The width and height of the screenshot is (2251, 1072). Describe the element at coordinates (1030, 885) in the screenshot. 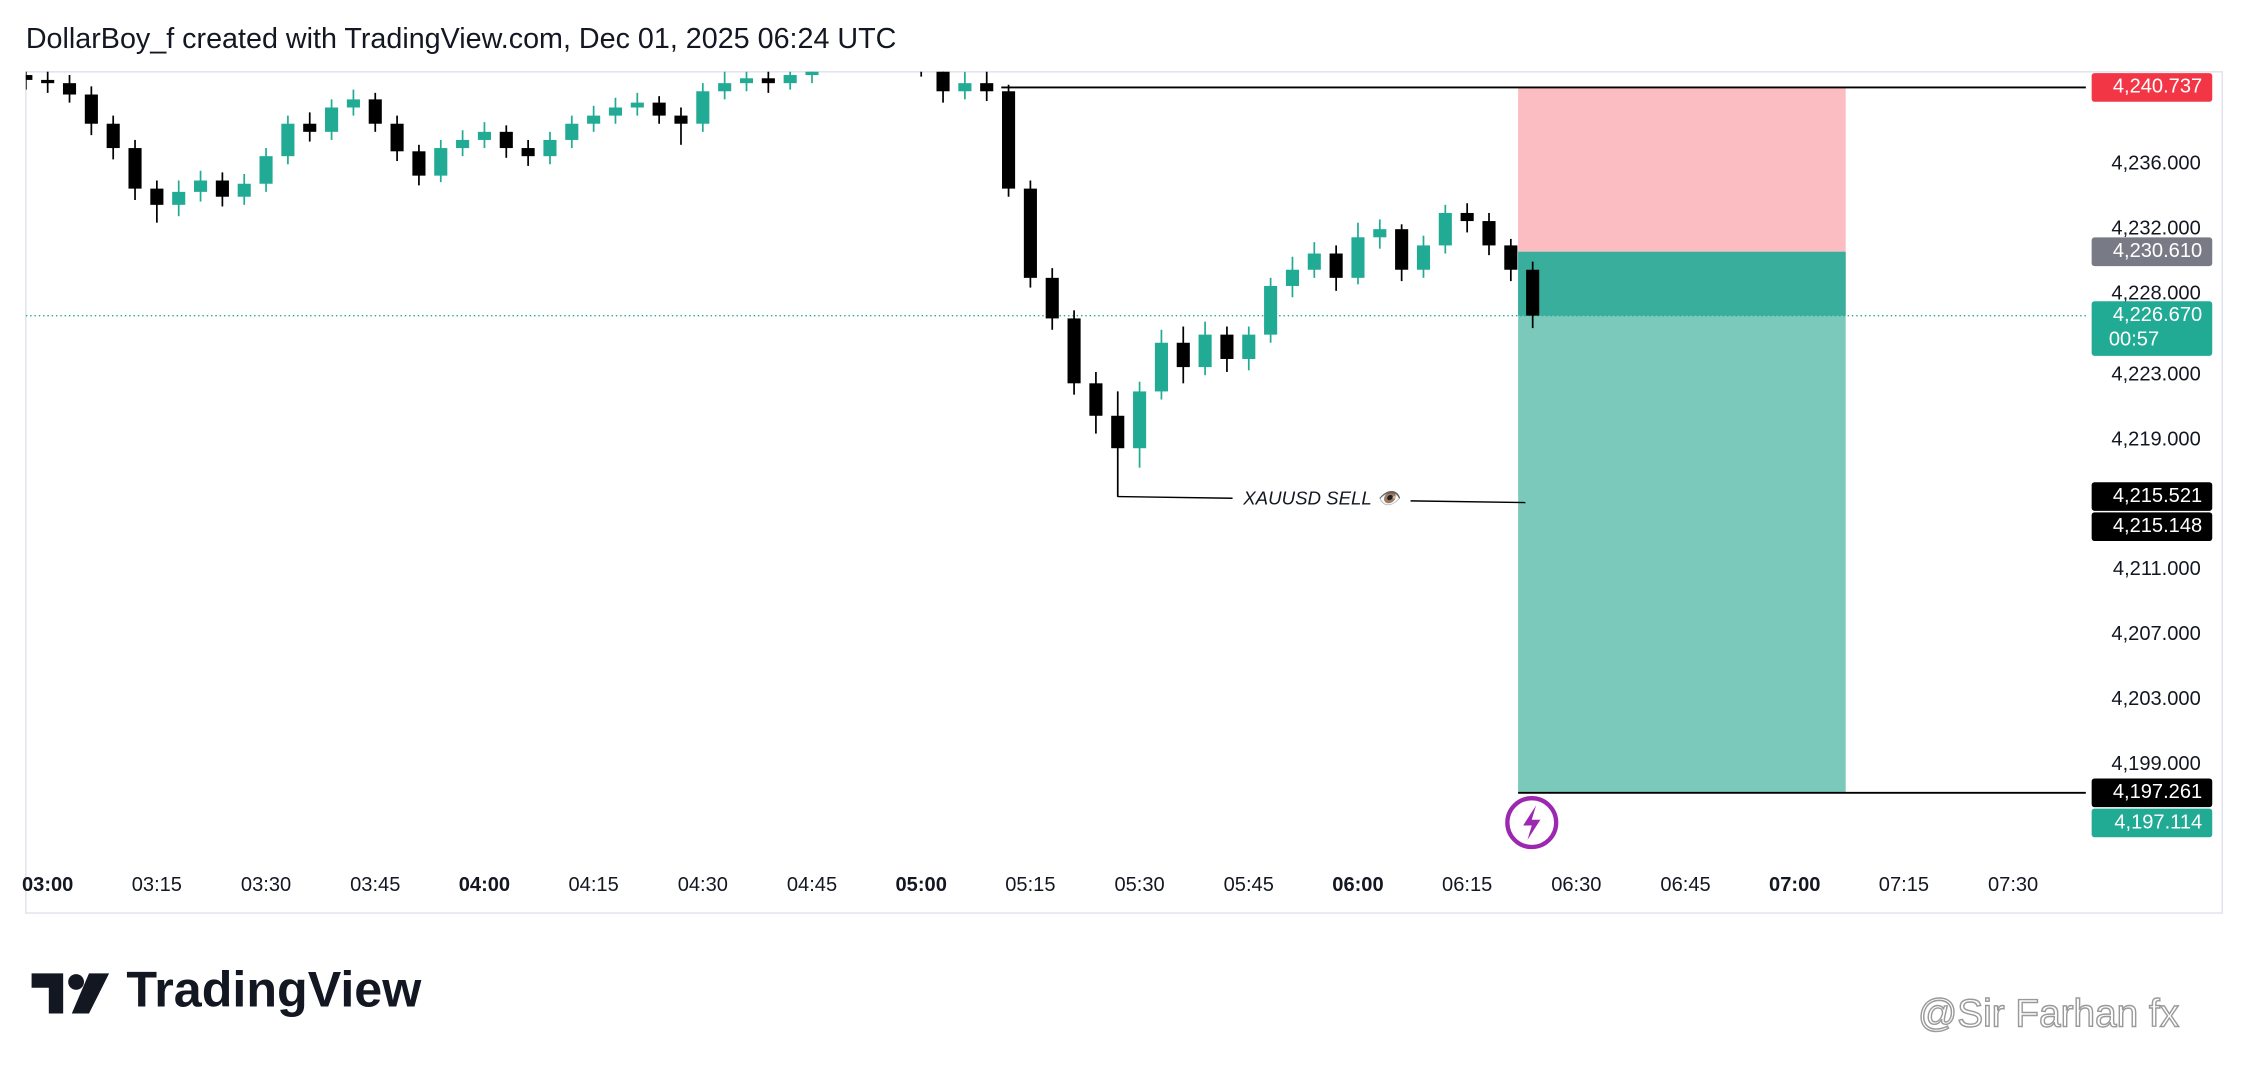

I see `x-tick-label: 05:15` at that location.